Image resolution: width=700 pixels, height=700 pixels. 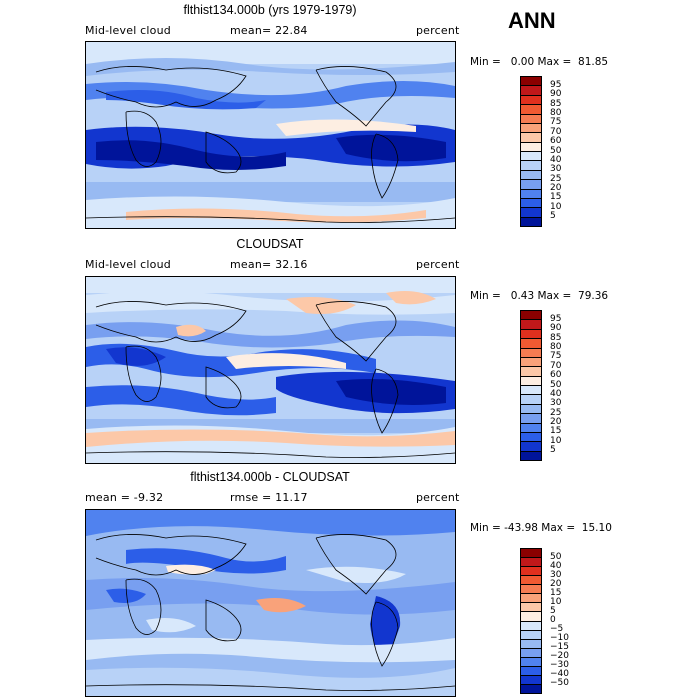 I want to click on panel-2-map, so click(x=270, y=370).